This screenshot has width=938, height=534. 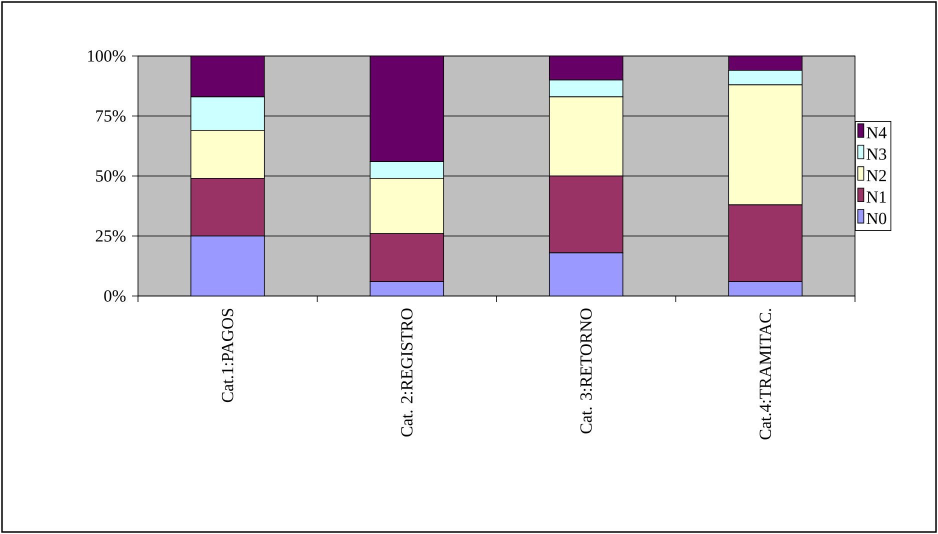 I want to click on legend-label: N2, so click(x=876, y=176).